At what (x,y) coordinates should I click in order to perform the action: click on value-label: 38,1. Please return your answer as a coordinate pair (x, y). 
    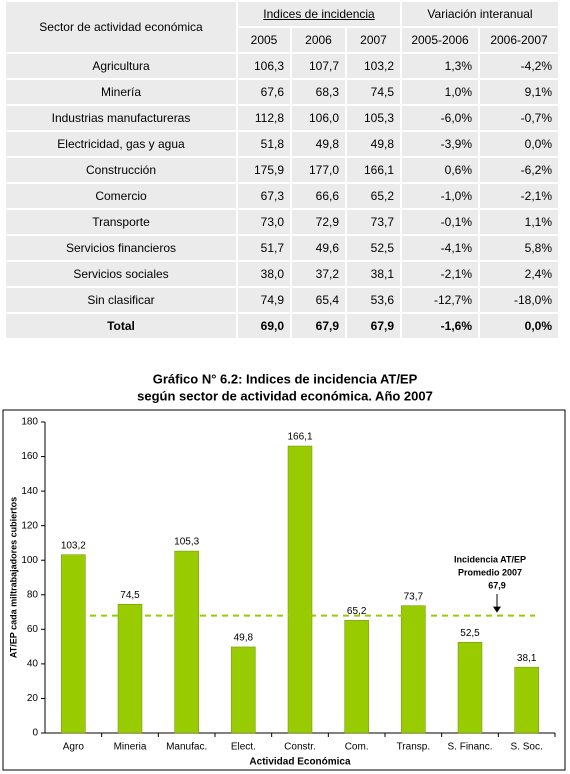
    Looking at the image, I should click on (527, 658).